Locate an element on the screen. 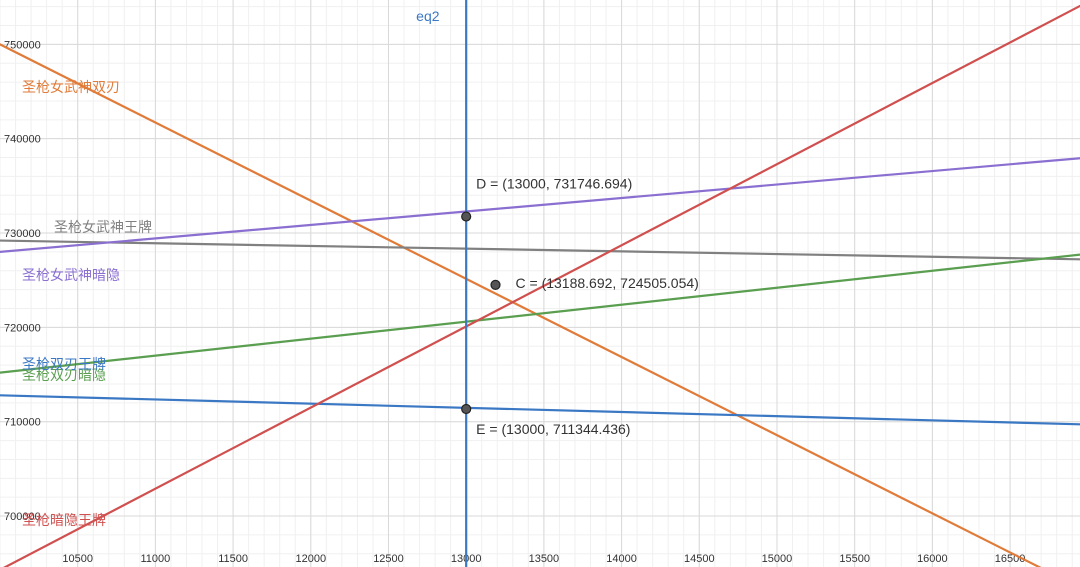  y-axis-tick-labels: 700000 710000 720000 730000 740000 750000 is located at coordinates (22, 281).